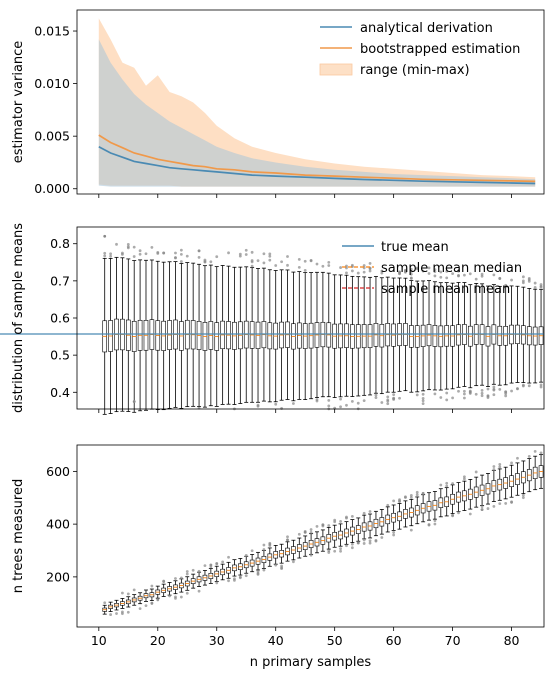  Describe the element at coordinates (305, 411) in the screenshot. I see `sample-means-x-ticks` at that location.